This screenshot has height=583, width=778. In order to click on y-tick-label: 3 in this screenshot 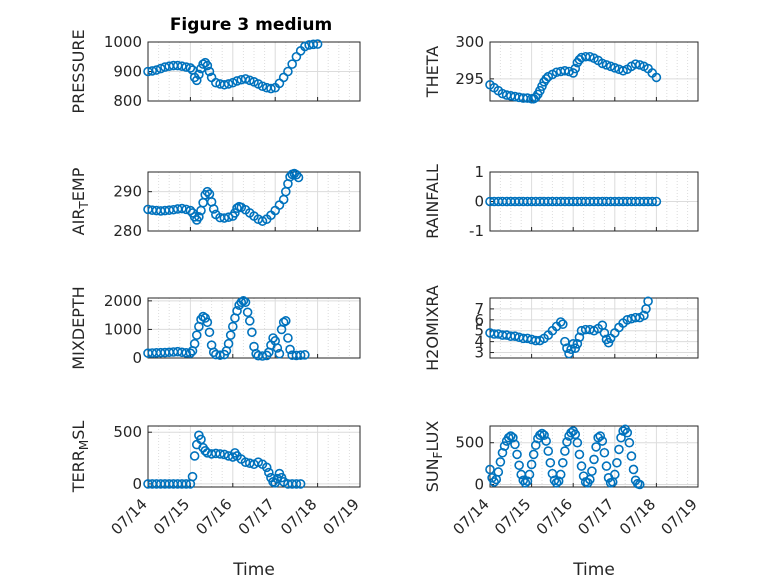, I will do `click(479, 353)`.